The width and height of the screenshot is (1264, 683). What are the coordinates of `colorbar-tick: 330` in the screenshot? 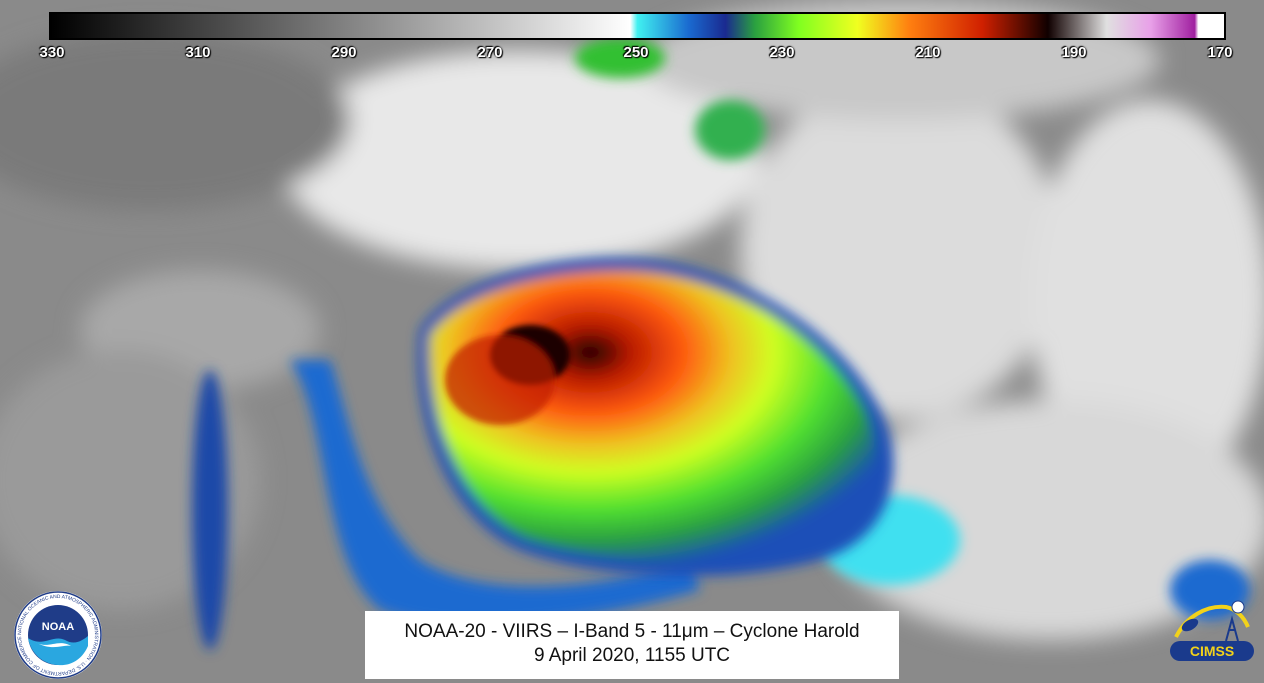 It's located at (52, 52).